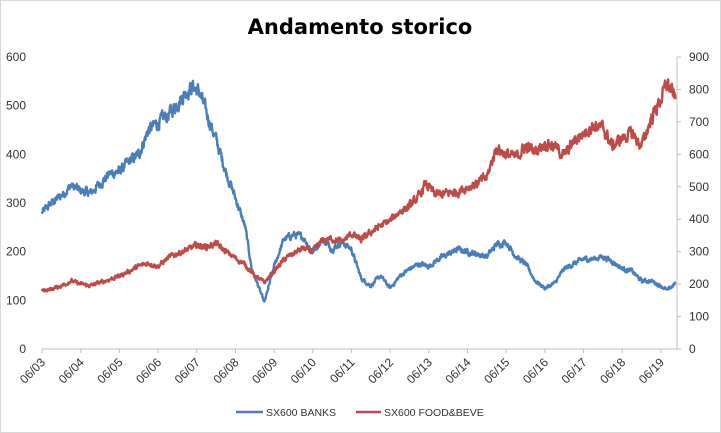  What do you see at coordinates (16, 106) in the screenshot?
I see `y-left-tick-label: 500` at bounding box center [16, 106].